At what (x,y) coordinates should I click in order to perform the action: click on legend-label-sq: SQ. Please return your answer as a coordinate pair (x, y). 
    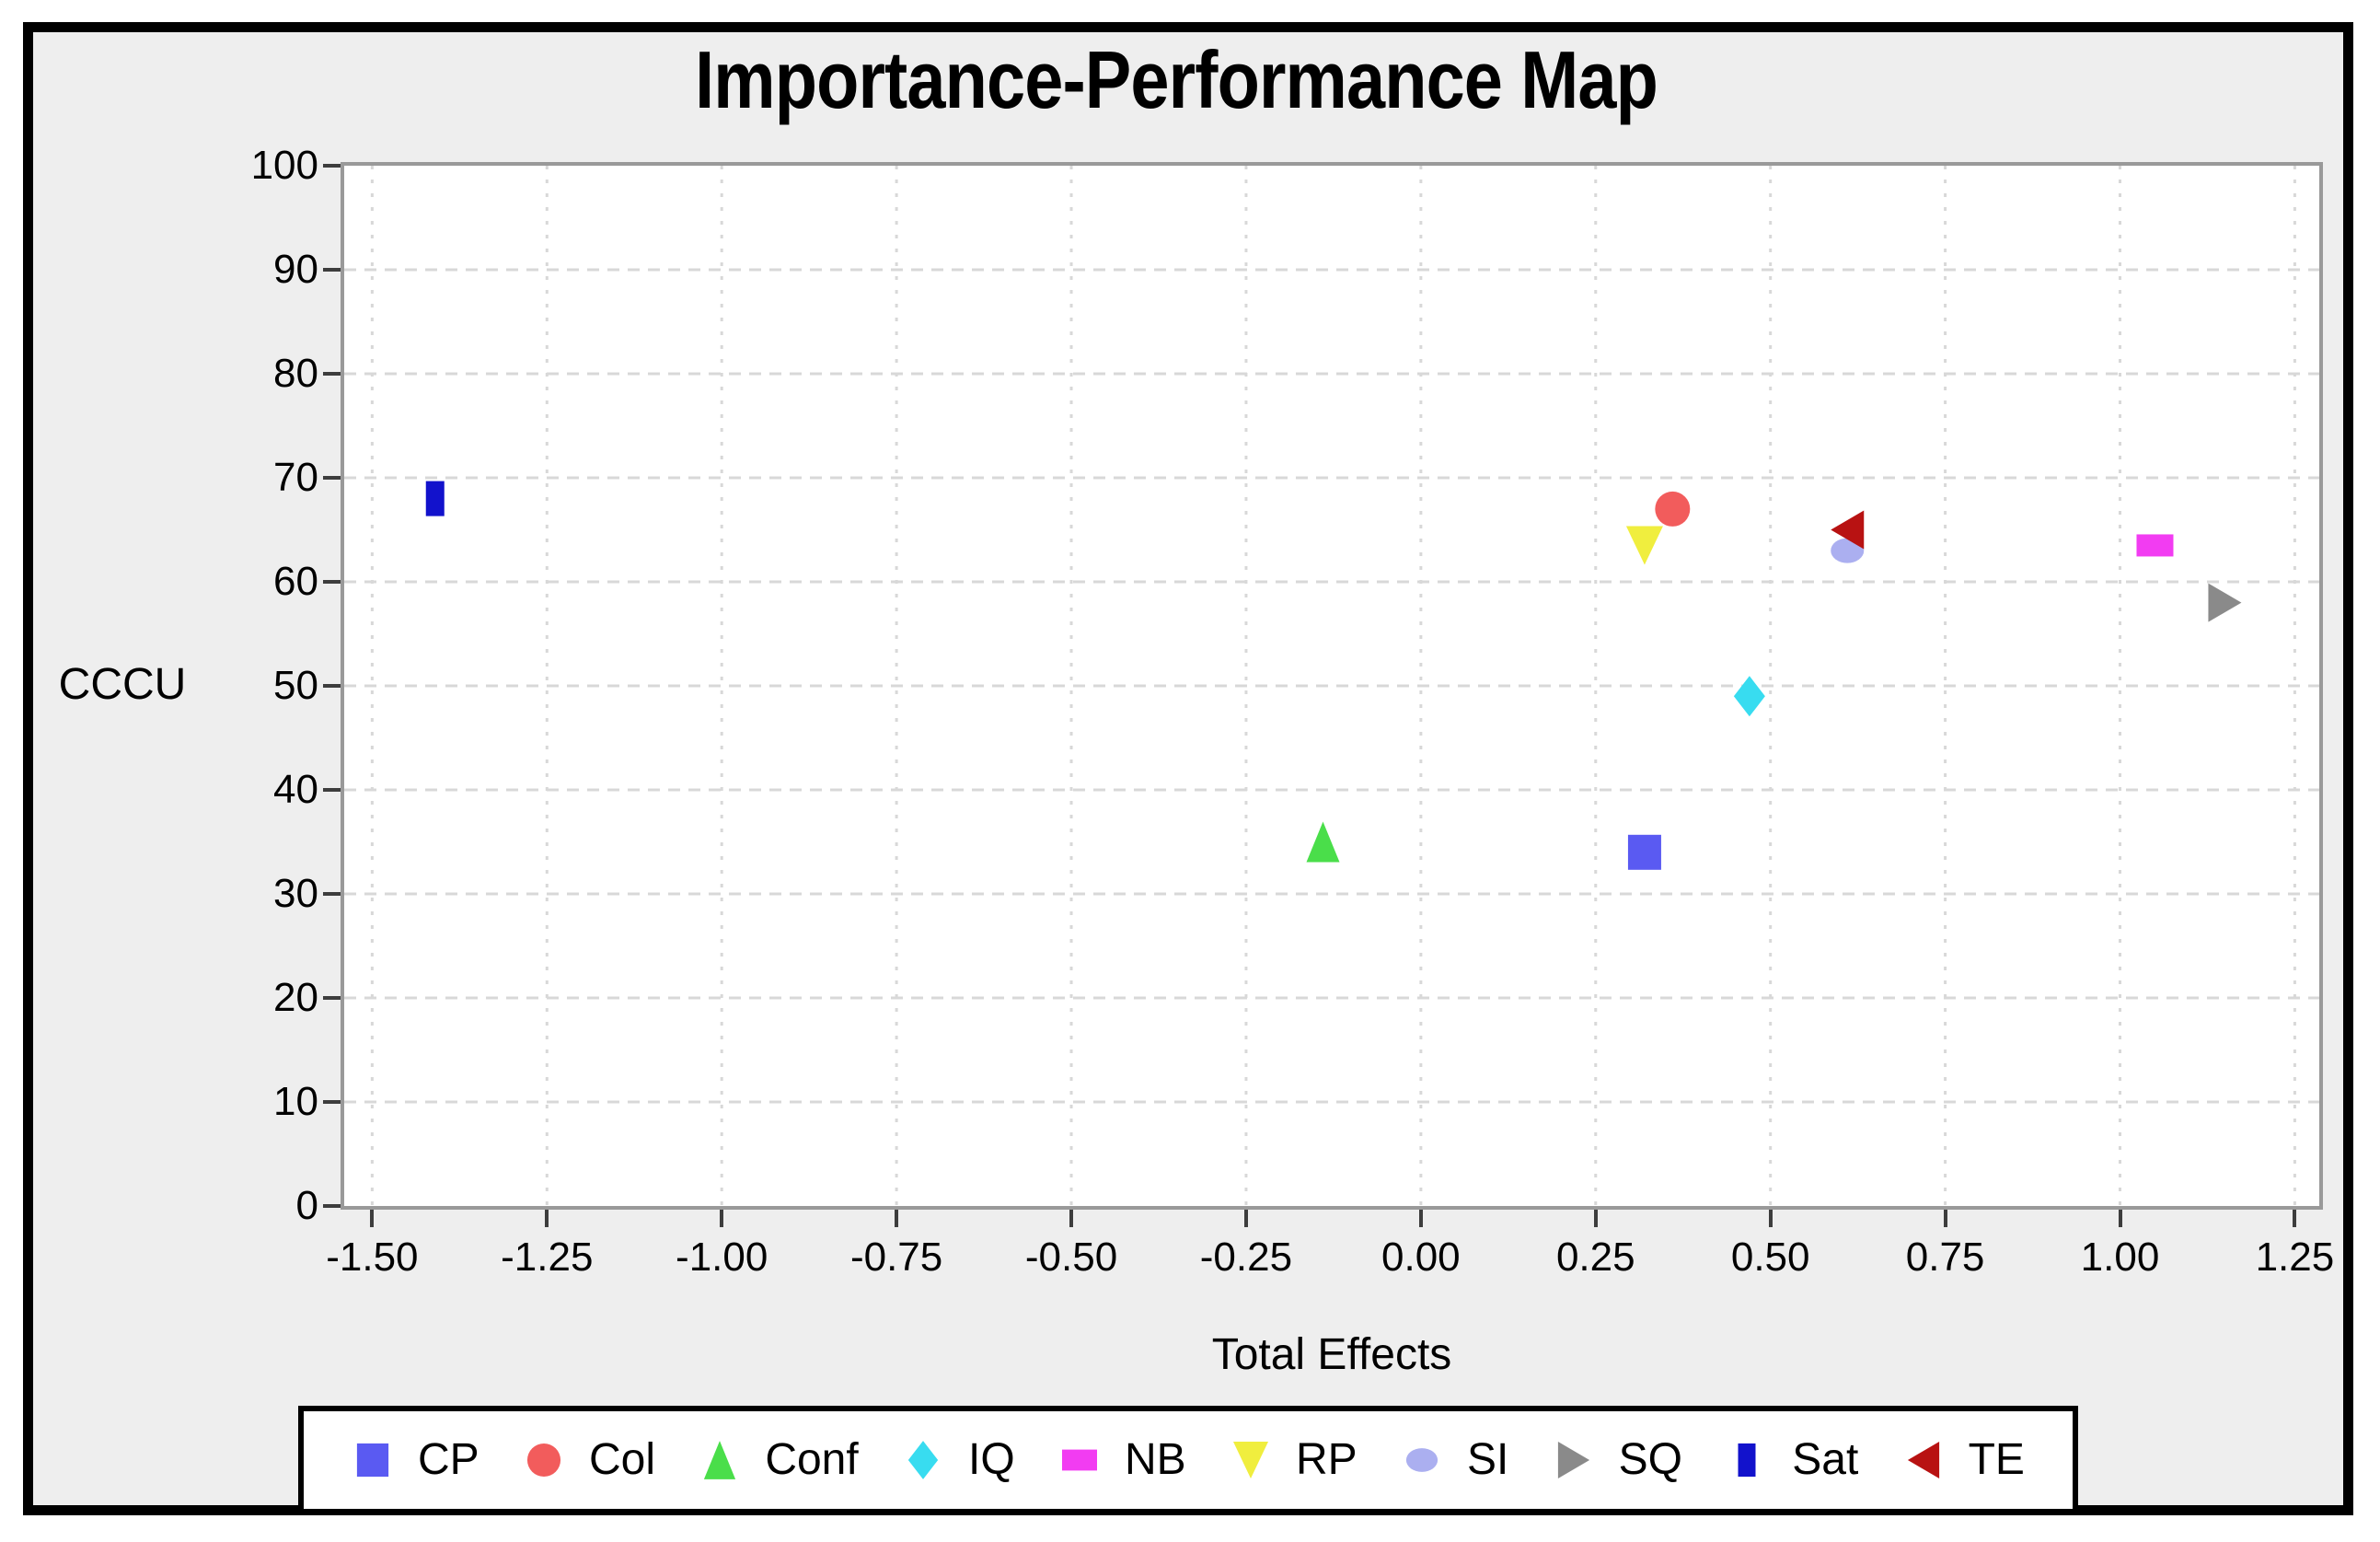
    Looking at the image, I should click on (1650, 1459).